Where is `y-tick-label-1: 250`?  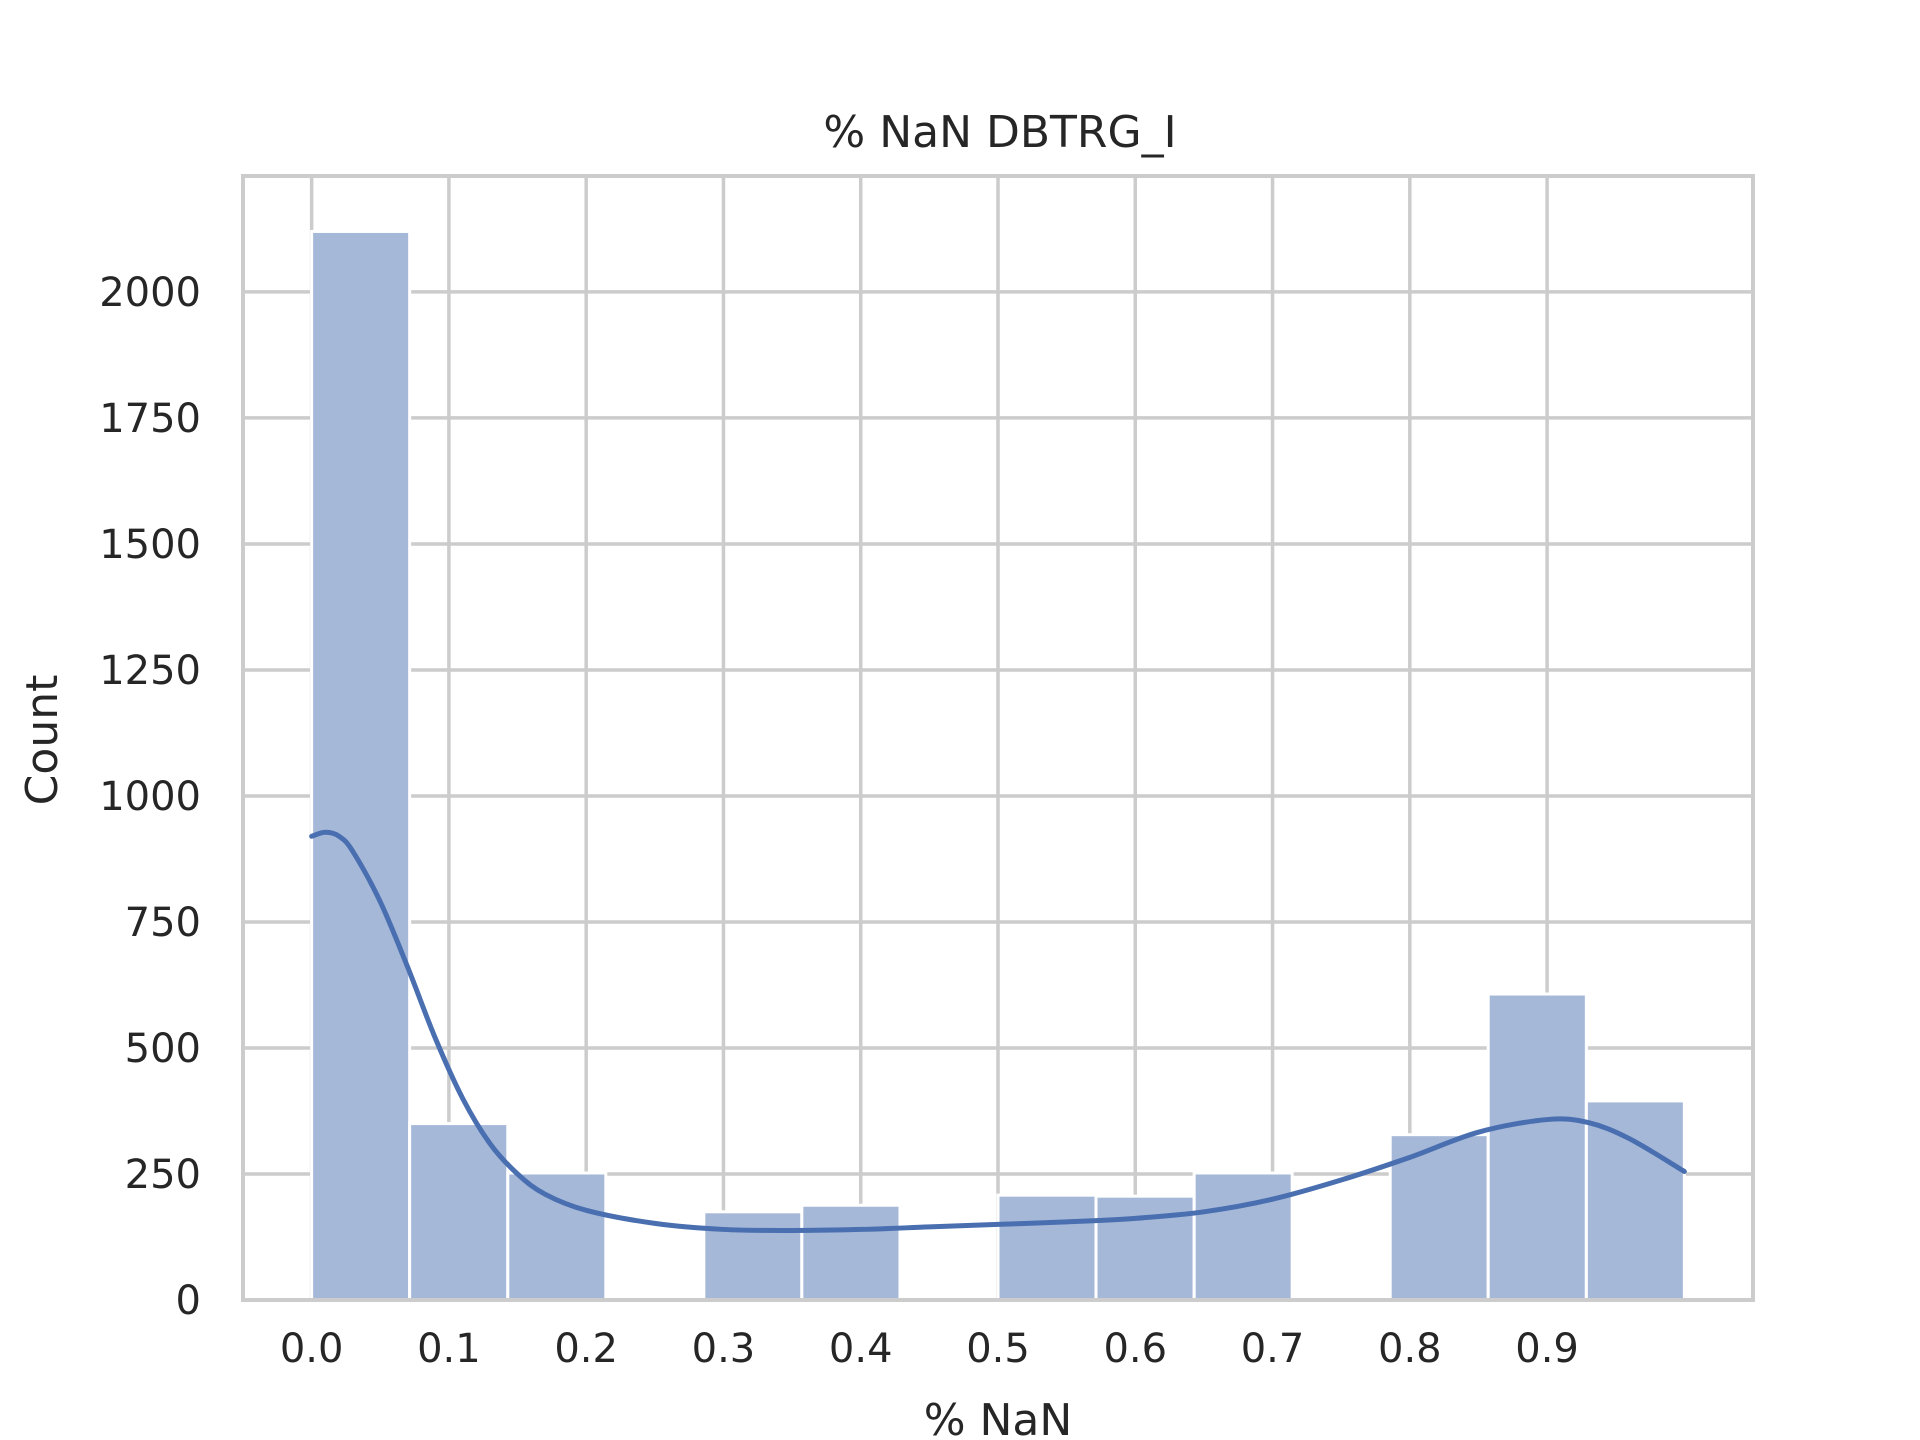
y-tick-label-1: 250 is located at coordinates (163, 1175).